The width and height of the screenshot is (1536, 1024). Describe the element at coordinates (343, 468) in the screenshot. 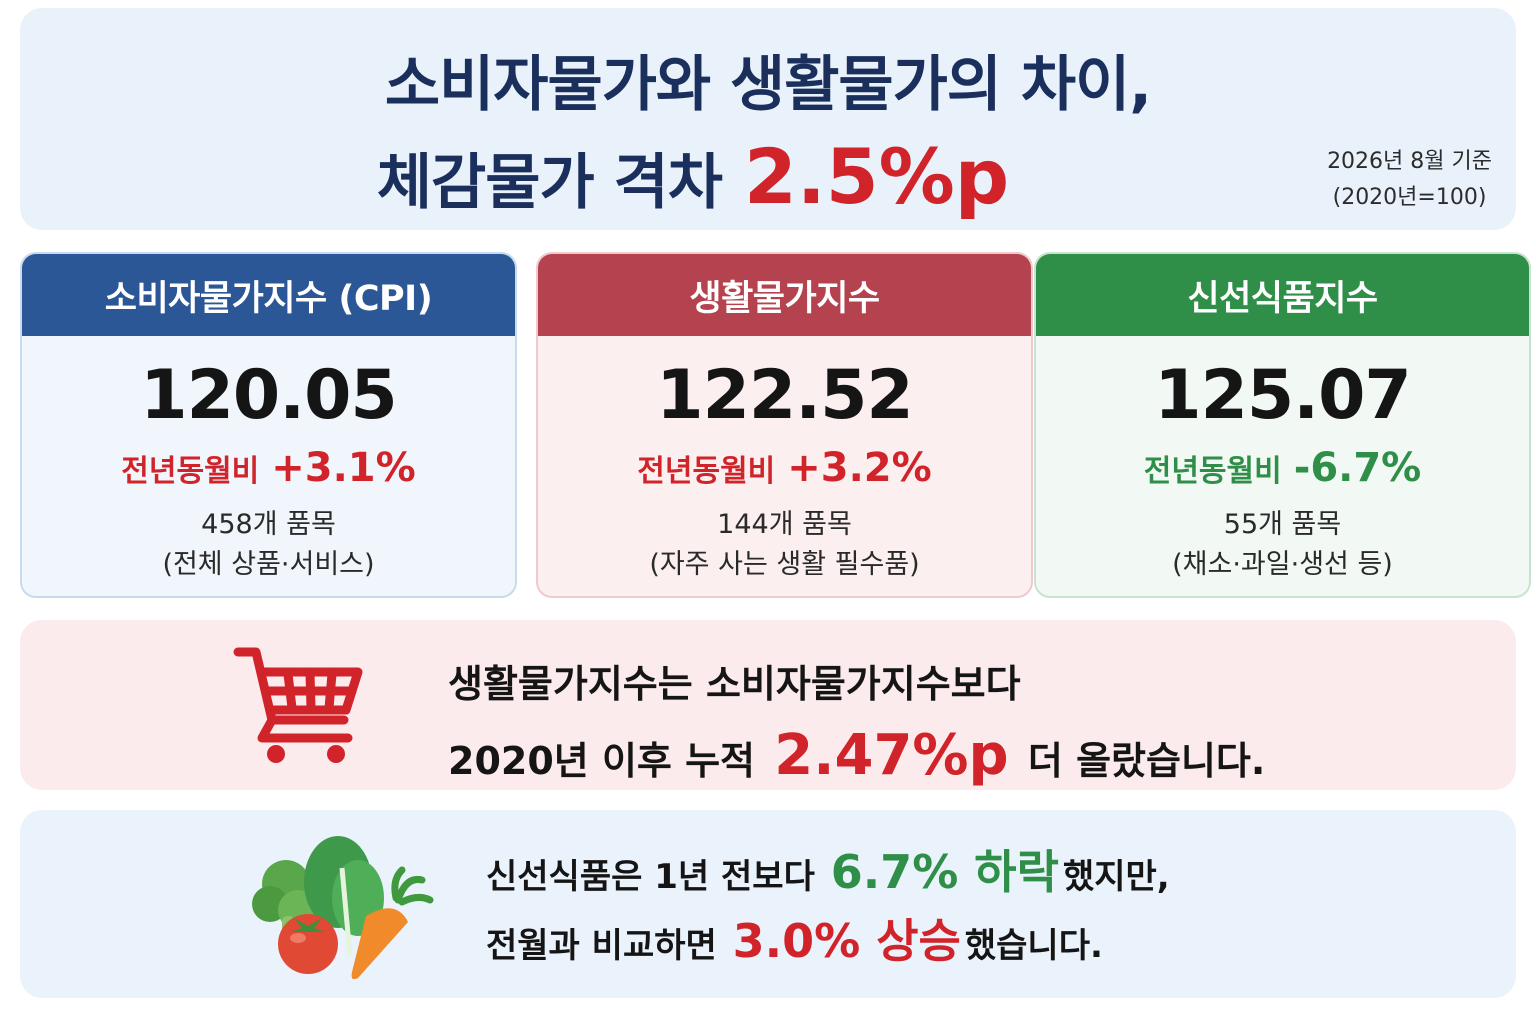

I see `card-cpi-change-value: +3.1%` at that location.